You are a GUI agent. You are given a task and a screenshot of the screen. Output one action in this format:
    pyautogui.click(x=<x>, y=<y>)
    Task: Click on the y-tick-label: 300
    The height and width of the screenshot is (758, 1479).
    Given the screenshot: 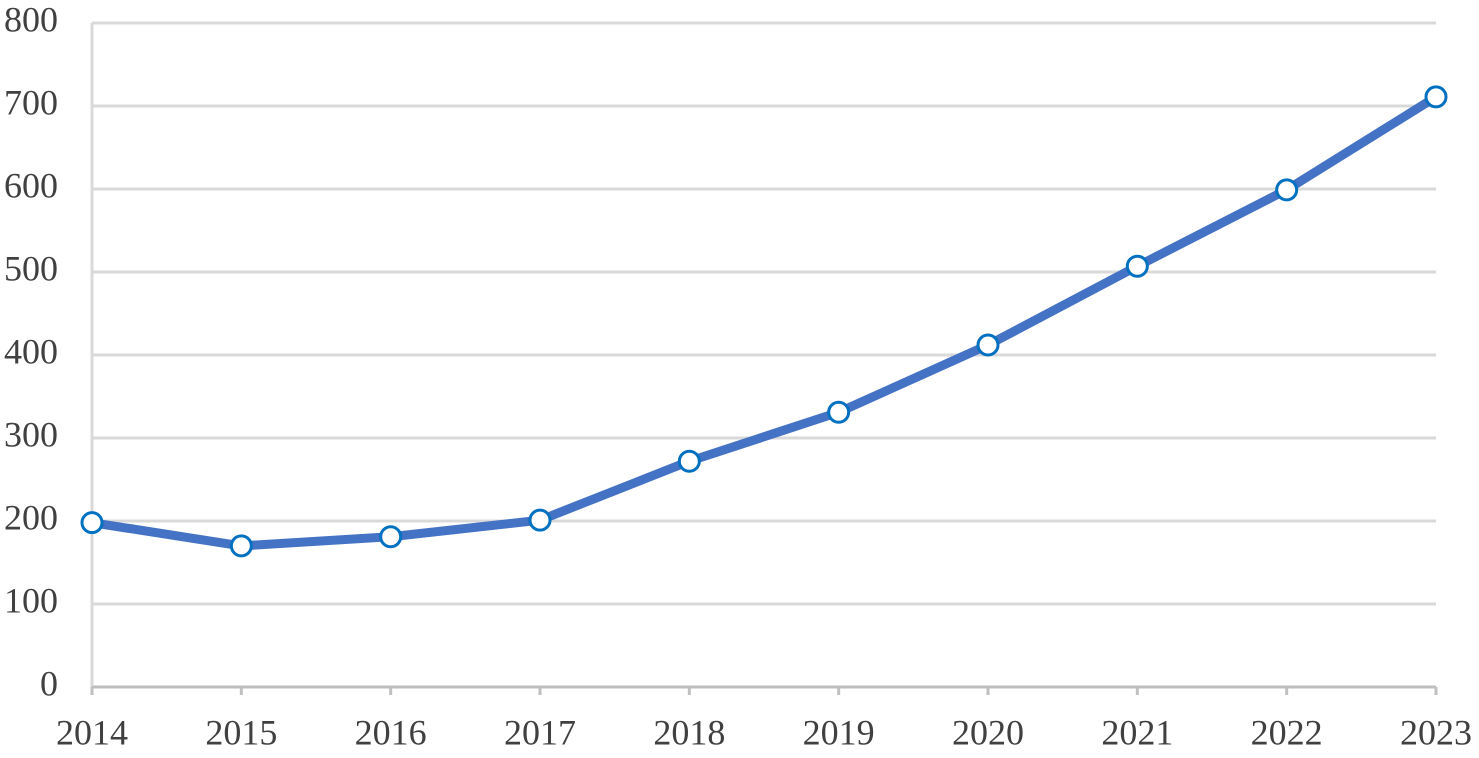 What is the action you would take?
    pyautogui.click(x=31, y=434)
    